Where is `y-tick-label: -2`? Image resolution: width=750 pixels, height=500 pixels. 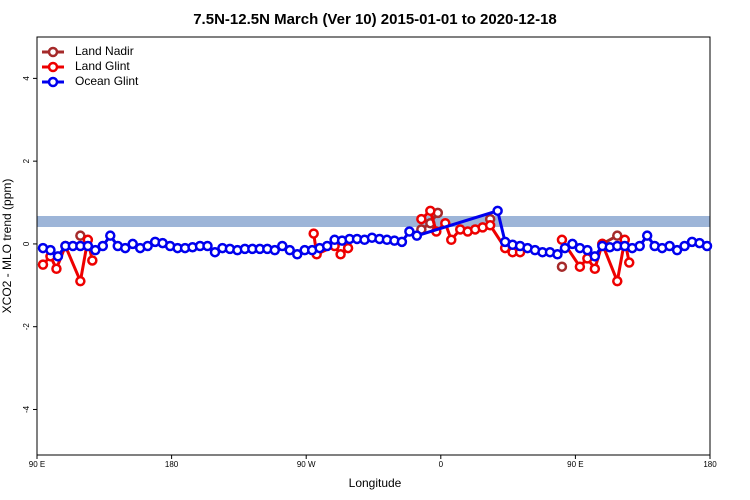
y-tick-label: -2 is located at coordinates (26, 327).